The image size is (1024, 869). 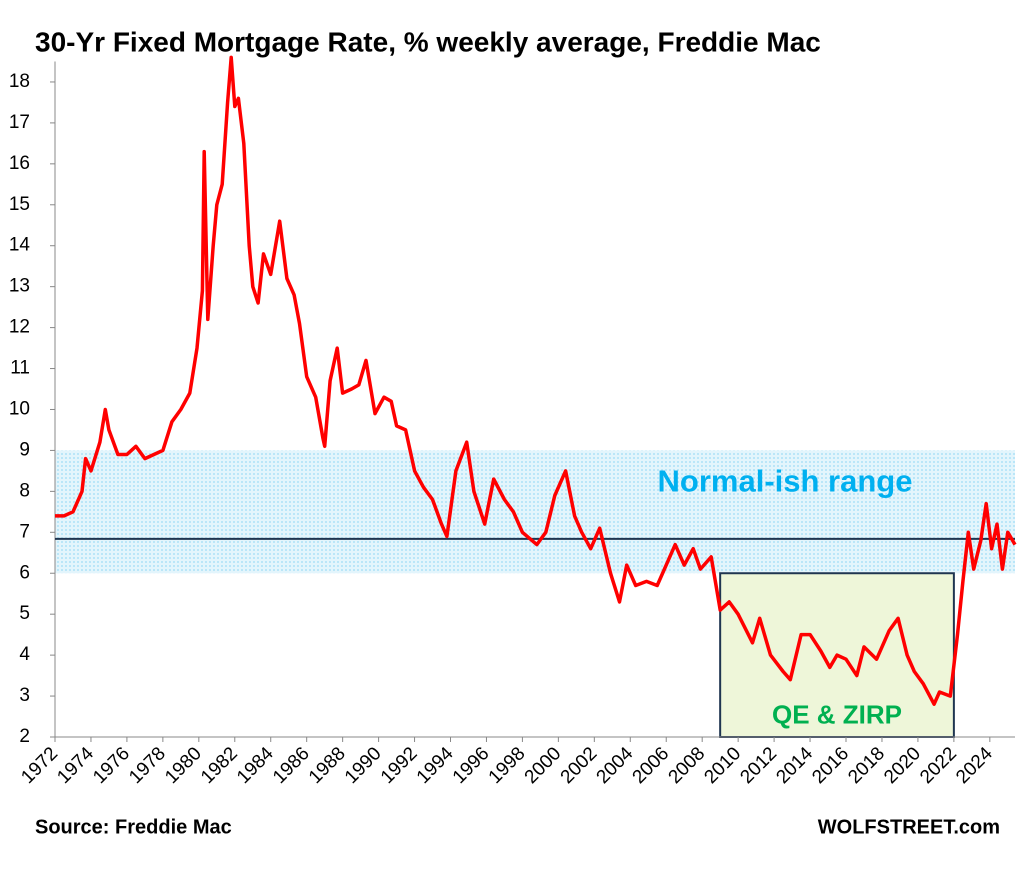 What do you see at coordinates (909, 827) in the screenshot?
I see `credit: WOLFSTREET.com` at bounding box center [909, 827].